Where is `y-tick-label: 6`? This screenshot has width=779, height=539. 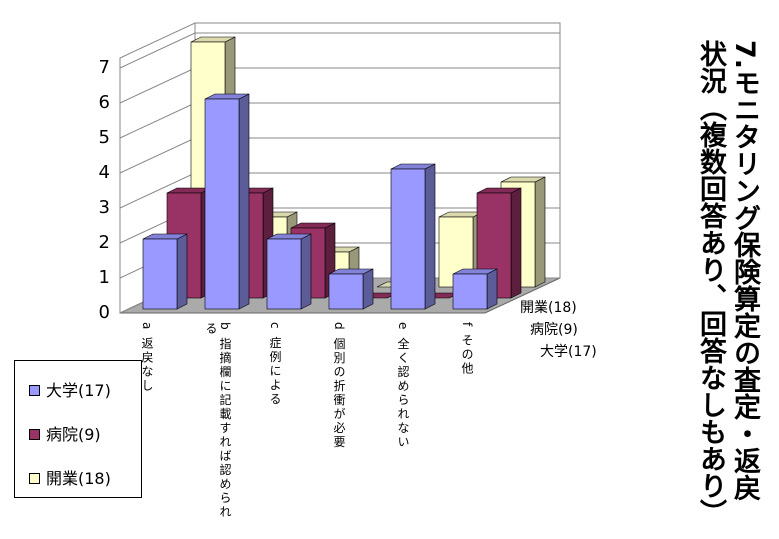
y-tick-label: 6 is located at coordinates (104, 102).